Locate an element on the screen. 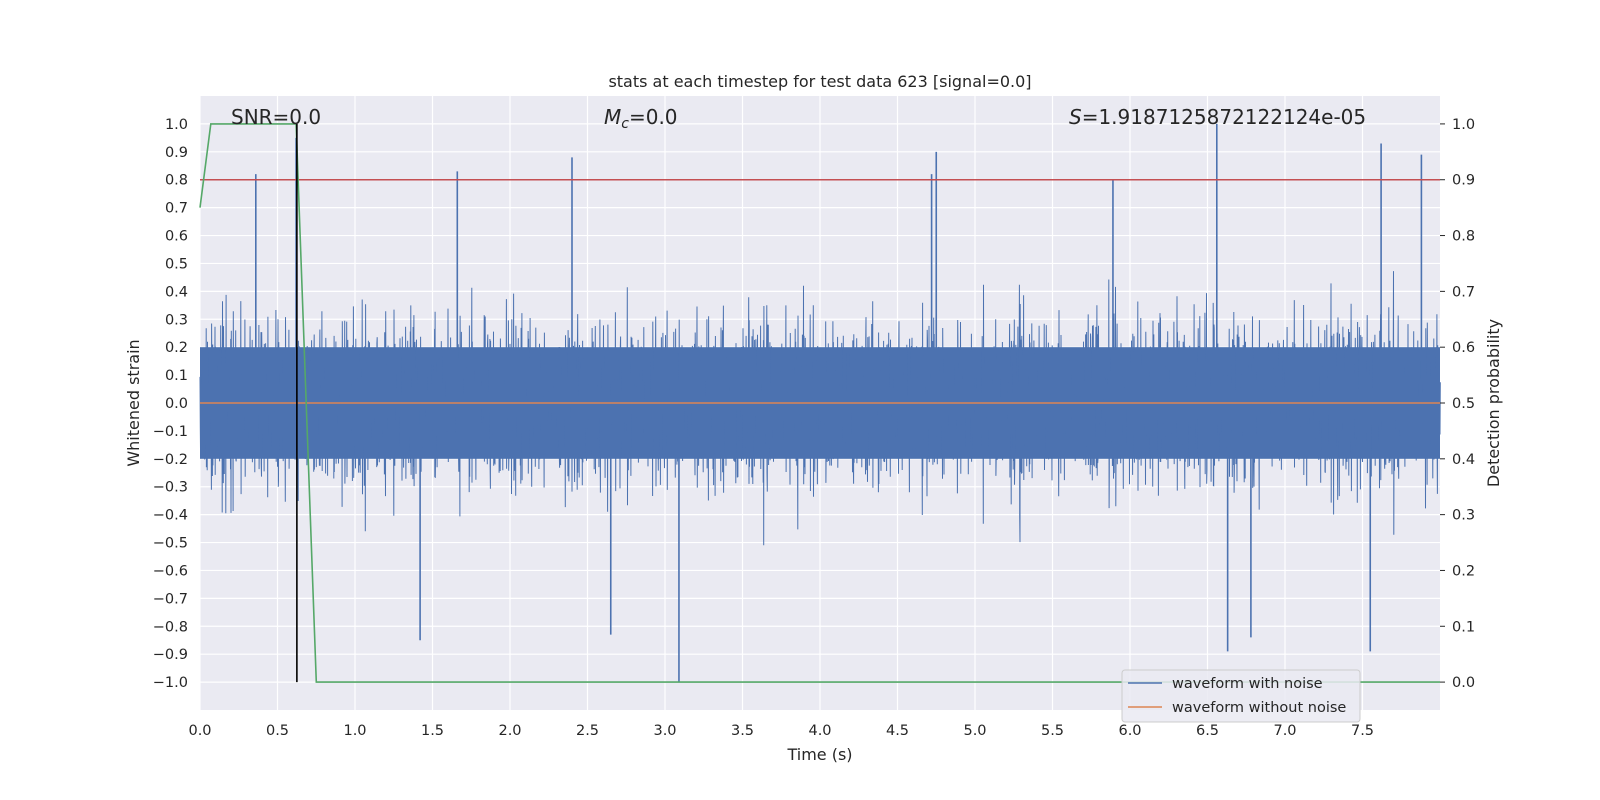  y-right-tick-label: 0.0 is located at coordinates (1463, 683).